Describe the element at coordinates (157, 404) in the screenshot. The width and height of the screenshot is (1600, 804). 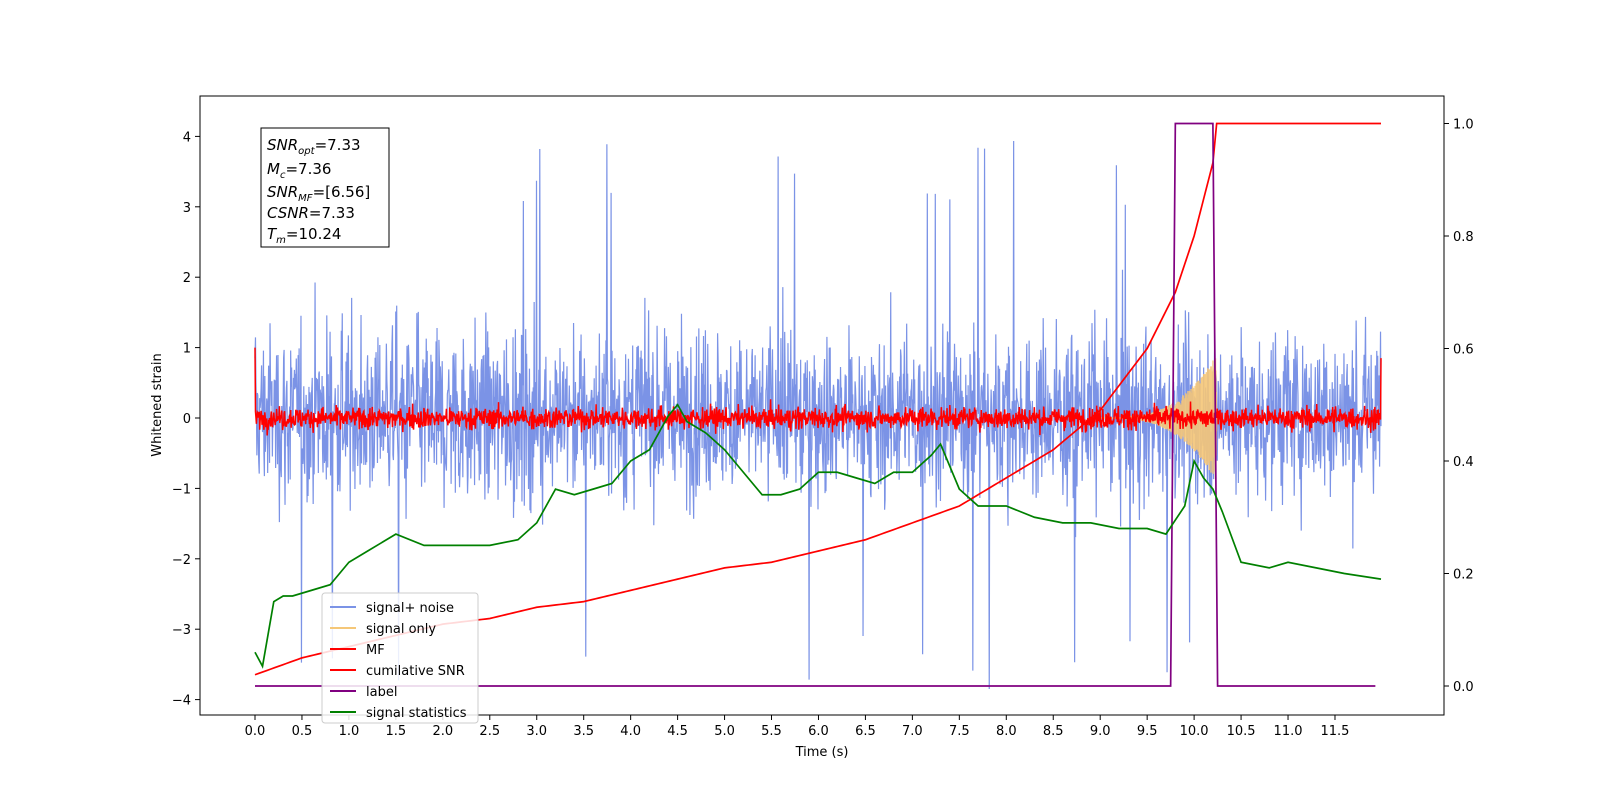
I see `y-axis-label: Whitened strain` at that location.